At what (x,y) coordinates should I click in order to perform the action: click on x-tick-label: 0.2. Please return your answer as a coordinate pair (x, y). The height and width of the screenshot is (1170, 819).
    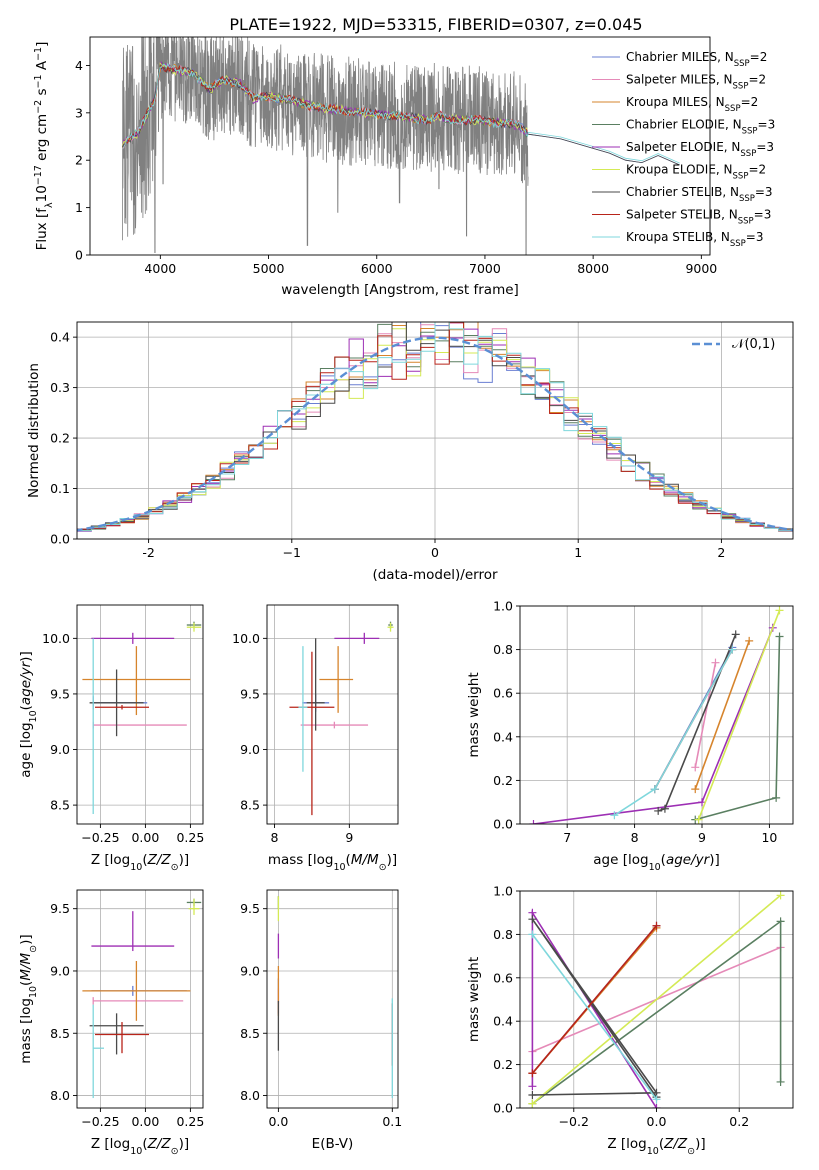
    Looking at the image, I should click on (739, 1121).